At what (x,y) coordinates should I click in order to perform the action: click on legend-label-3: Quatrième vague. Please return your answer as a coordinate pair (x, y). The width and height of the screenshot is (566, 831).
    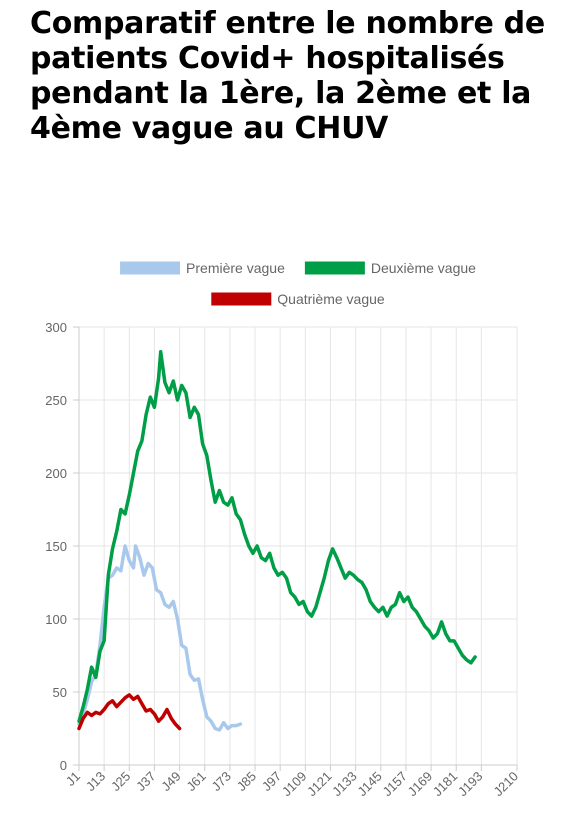
    Looking at the image, I should click on (331, 299).